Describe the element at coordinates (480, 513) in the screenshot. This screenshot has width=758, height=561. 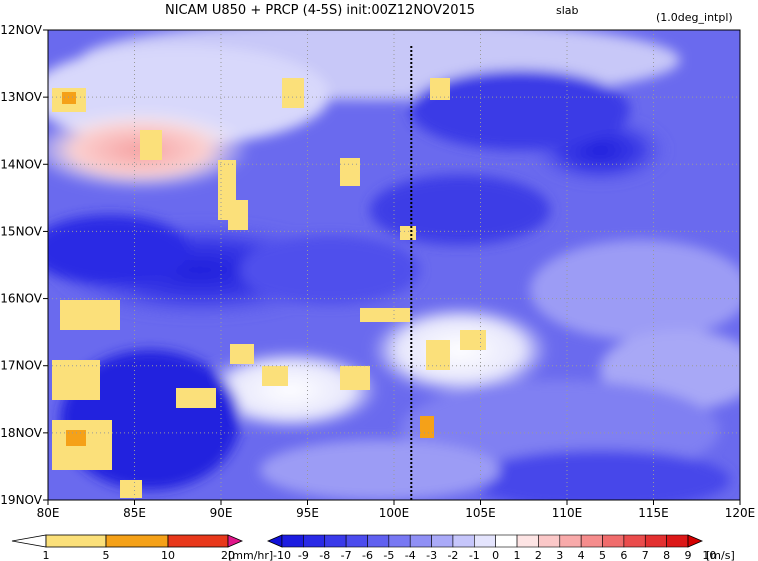
I see `x-tick-label: 105E` at that location.